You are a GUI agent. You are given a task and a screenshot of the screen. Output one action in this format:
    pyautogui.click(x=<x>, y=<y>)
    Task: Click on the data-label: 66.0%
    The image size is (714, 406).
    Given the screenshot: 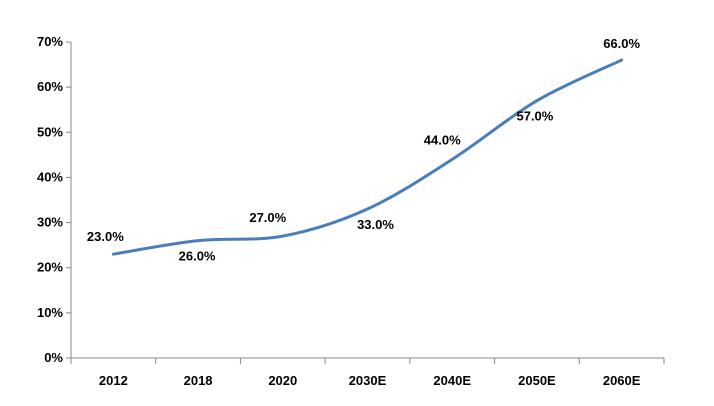 What is the action you would take?
    pyautogui.click(x=621, y=43)
    